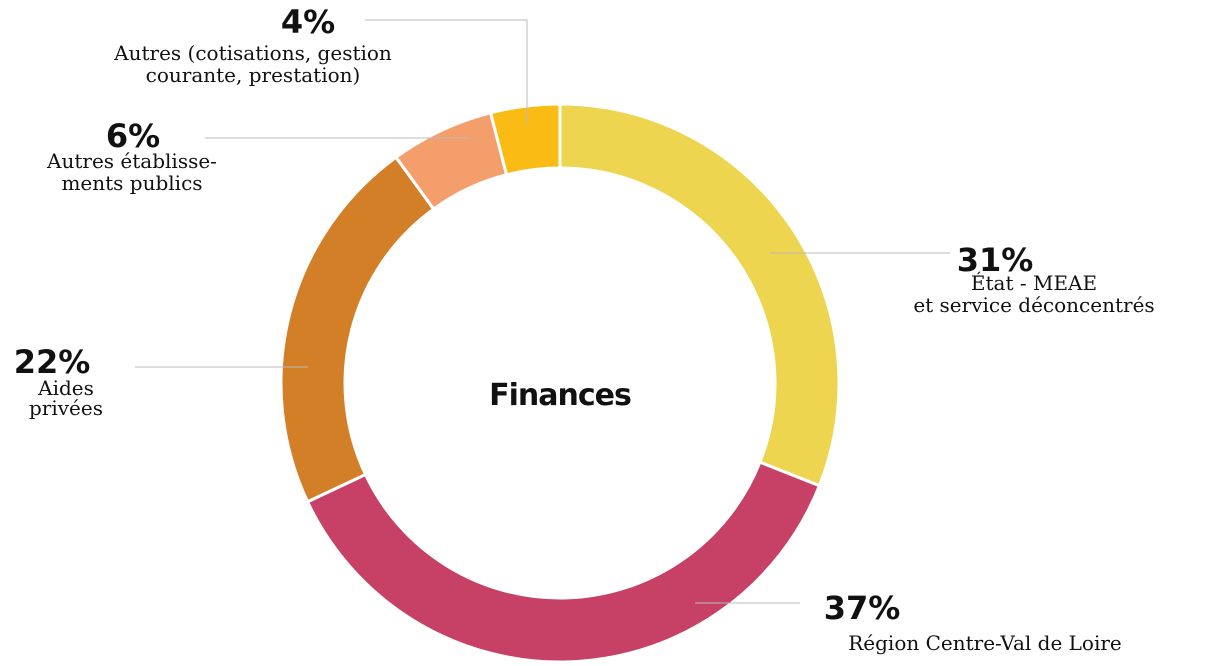  Describe the element at coordinates (1033, 305) in the screenshot. I see `category-label: et service déconcentrés` at that location.